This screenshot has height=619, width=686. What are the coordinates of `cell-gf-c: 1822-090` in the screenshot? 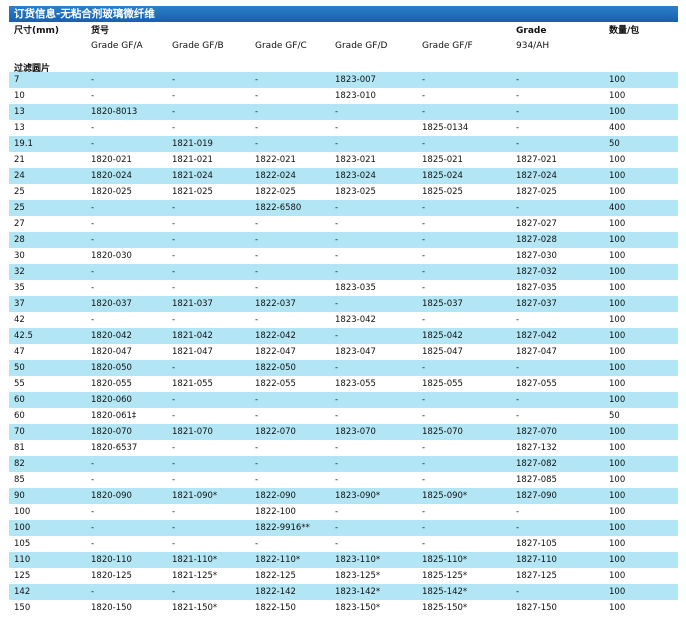 It's located at (275, 496).